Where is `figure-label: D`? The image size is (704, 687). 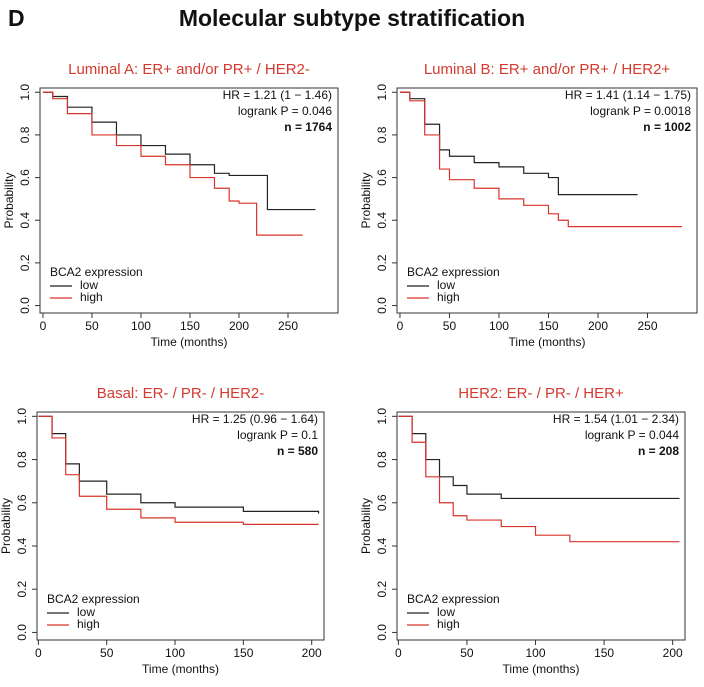 figure-label: D is located at coordinates (16, 18).